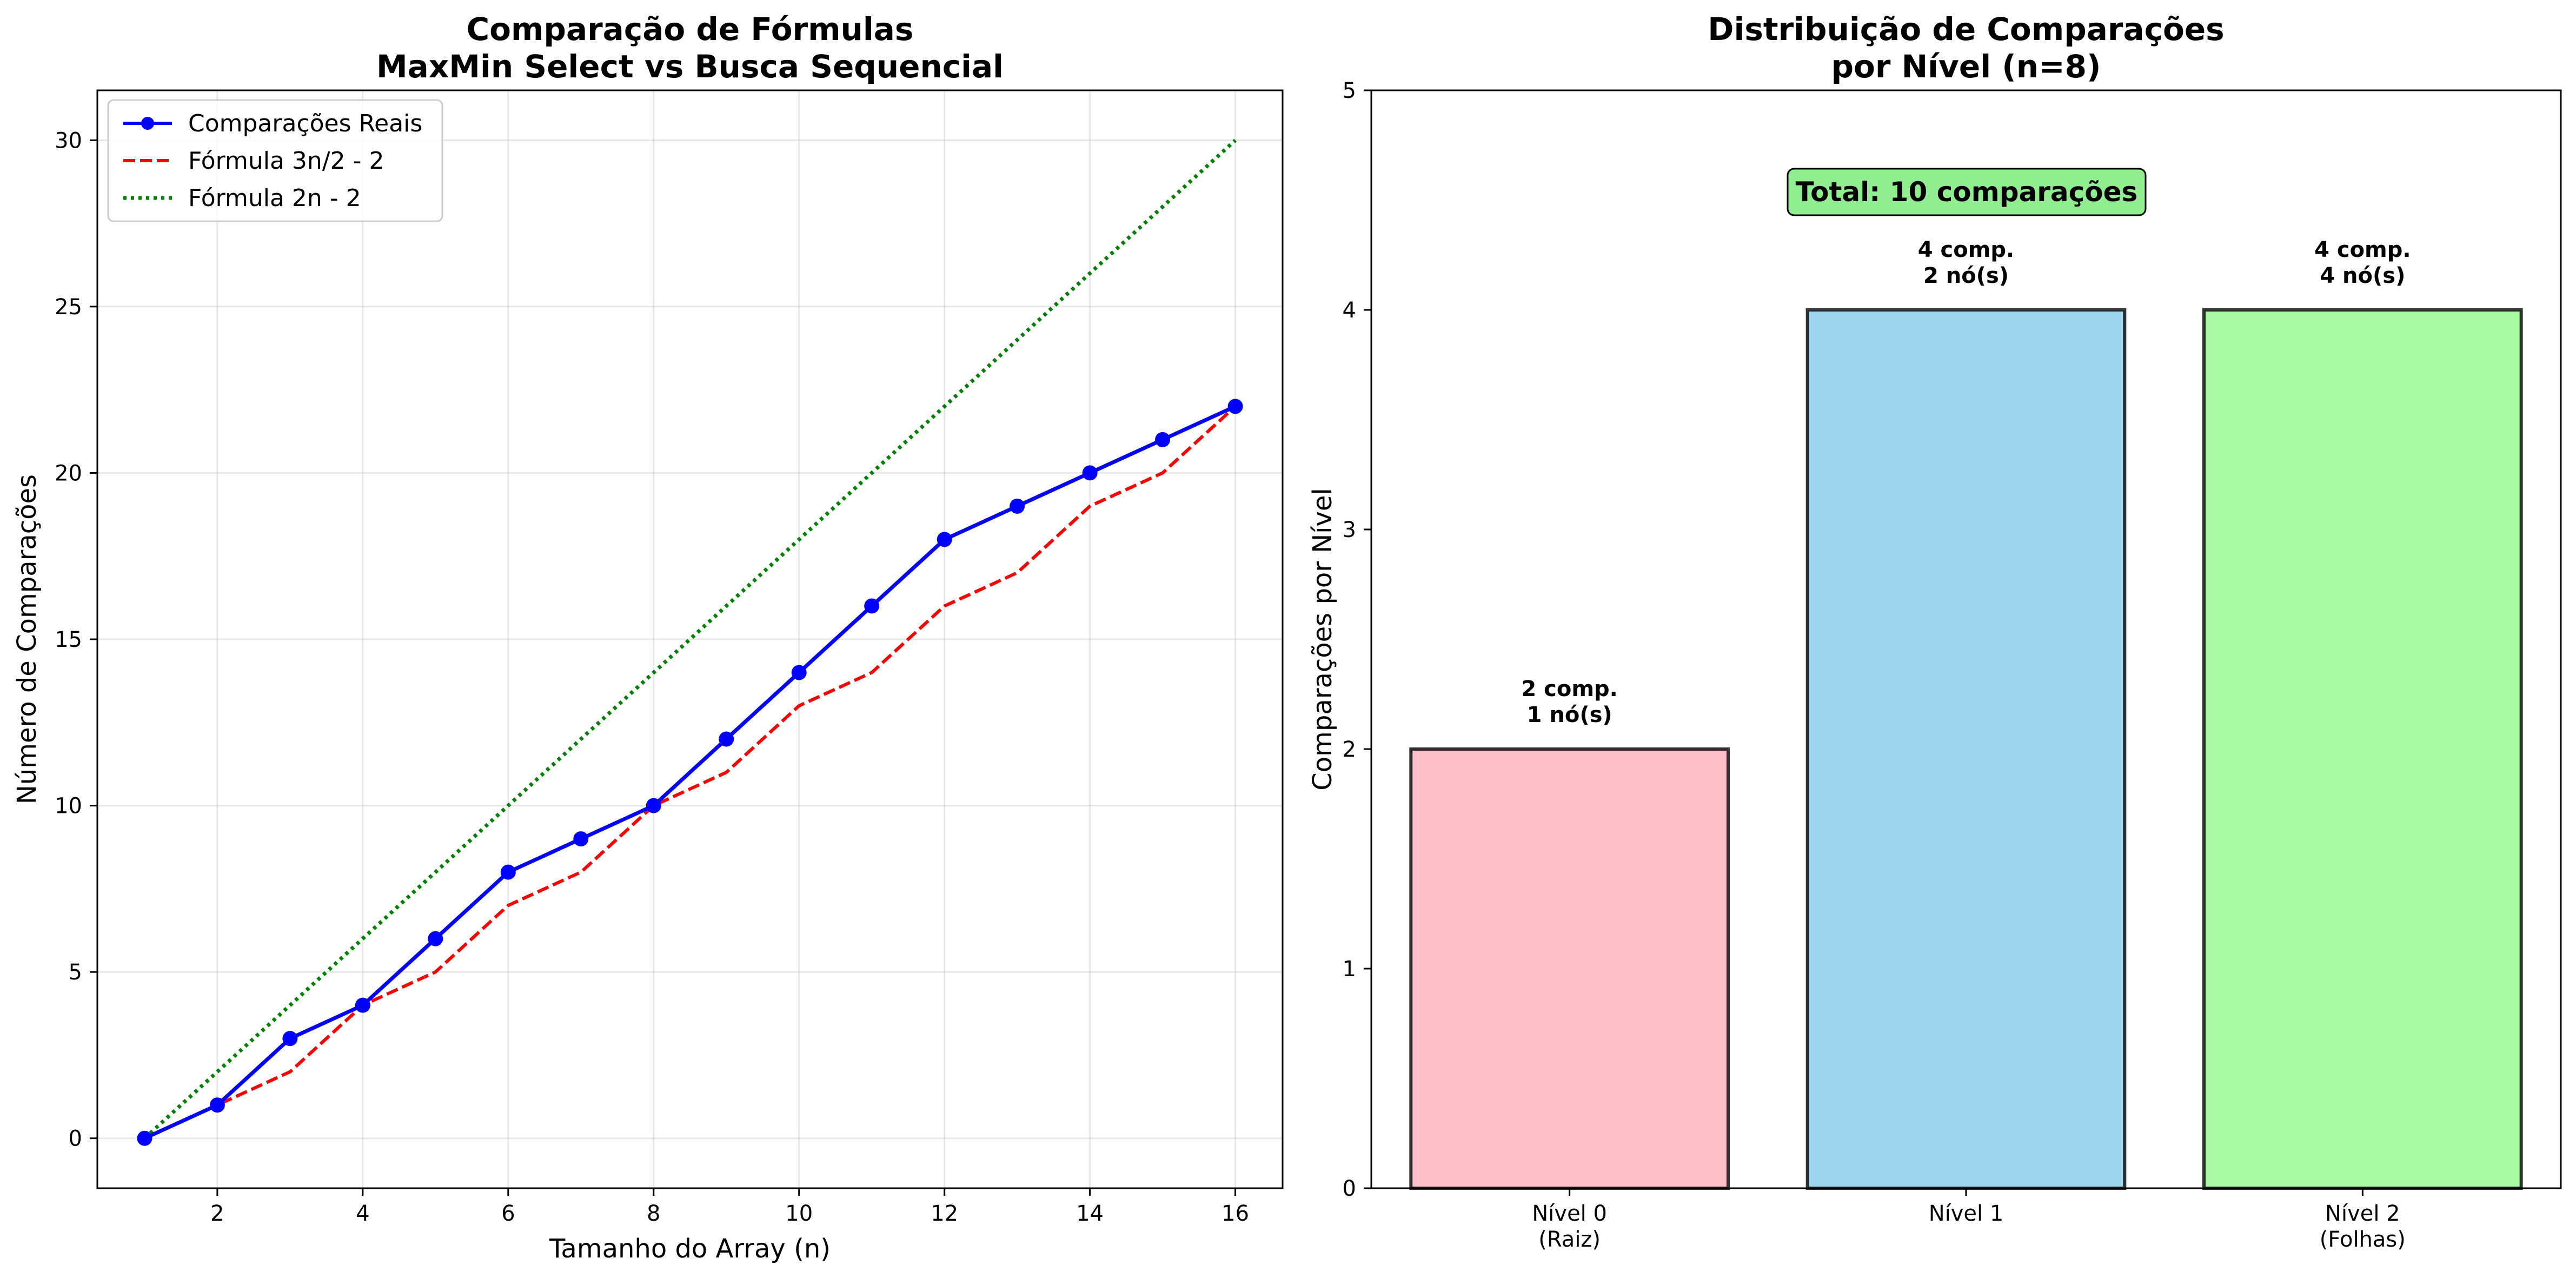  Describe the element at coordinates (1235, 1213) in the screenshot. I see `x-tick-label: 16` at that location.